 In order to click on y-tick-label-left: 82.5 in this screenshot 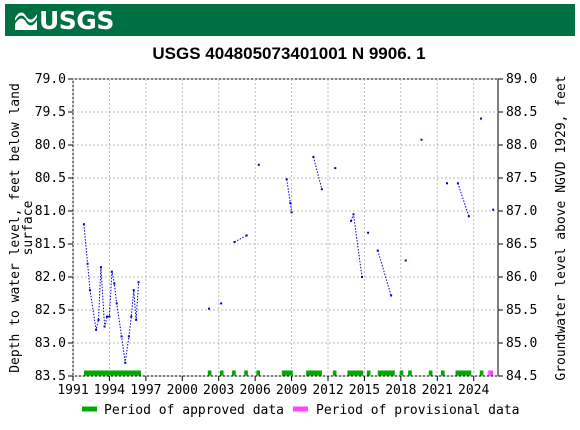, I will do `click(50, 310)`.